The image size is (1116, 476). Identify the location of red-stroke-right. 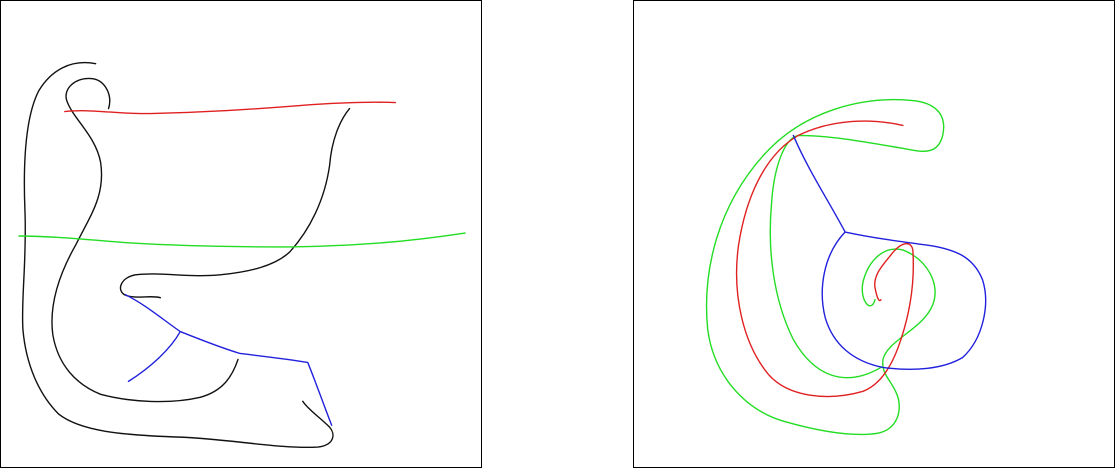
(825, 259).